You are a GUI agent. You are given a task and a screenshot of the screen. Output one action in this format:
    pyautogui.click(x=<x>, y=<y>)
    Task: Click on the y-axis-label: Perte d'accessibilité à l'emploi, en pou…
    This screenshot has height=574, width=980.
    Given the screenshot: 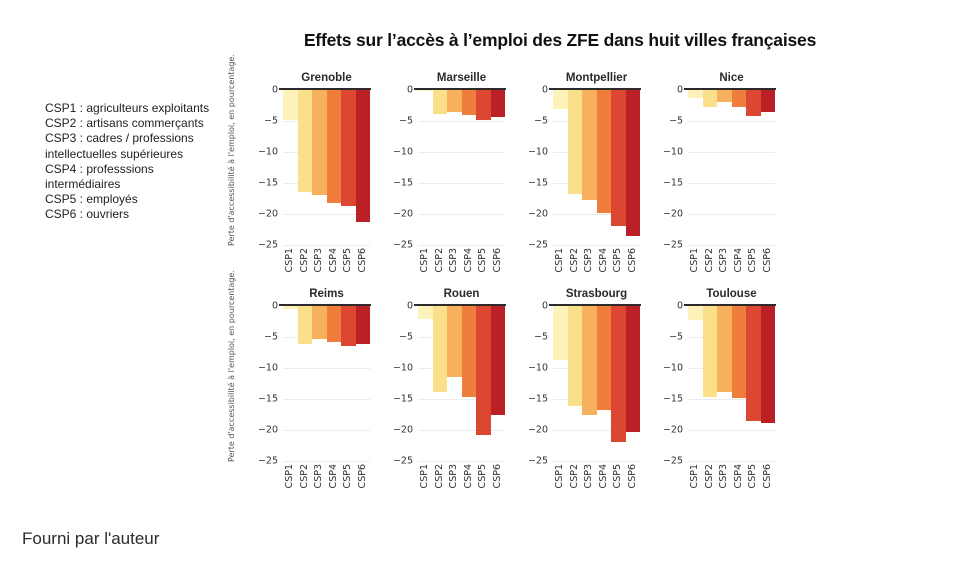 What is the action you would take?
    pyautogui.click(x=231, y=150)
    